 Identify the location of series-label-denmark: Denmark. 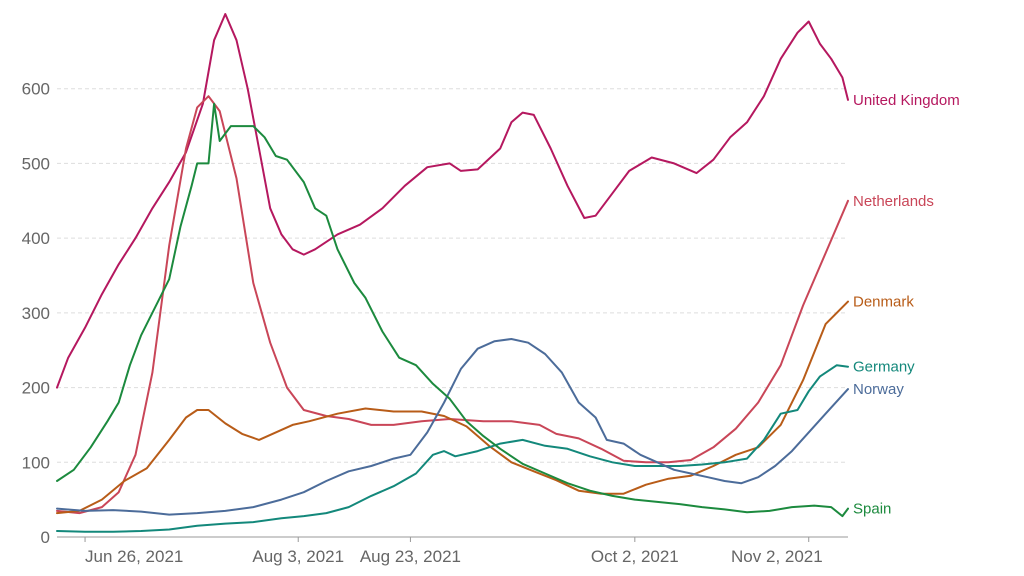
(883, 302).